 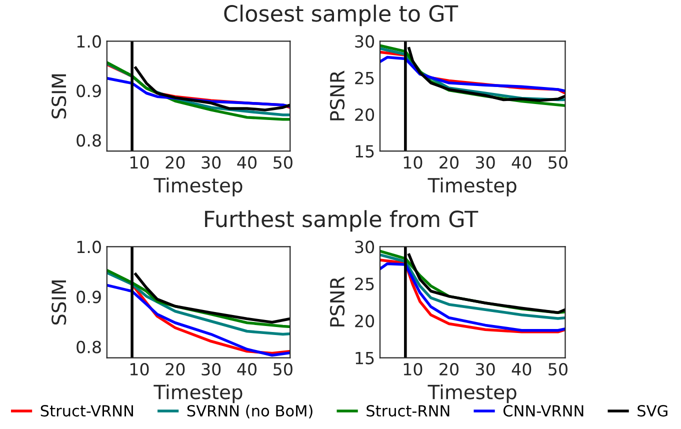 What do you see at coordinates (341, 15) in the screenshot?
I see `text: Closest sample to GT` at bounding box center [341, 15].